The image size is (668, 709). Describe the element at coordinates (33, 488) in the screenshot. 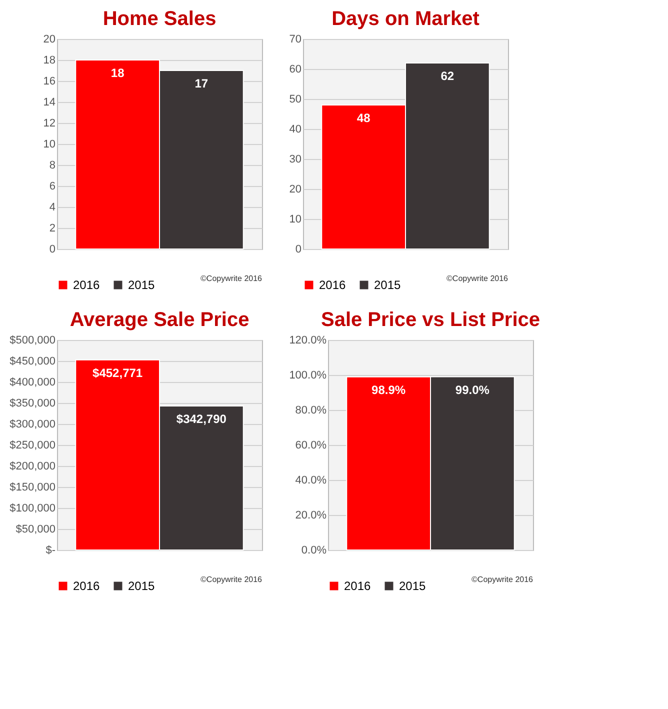

I see `y-tick-label: $150,000` at that location.